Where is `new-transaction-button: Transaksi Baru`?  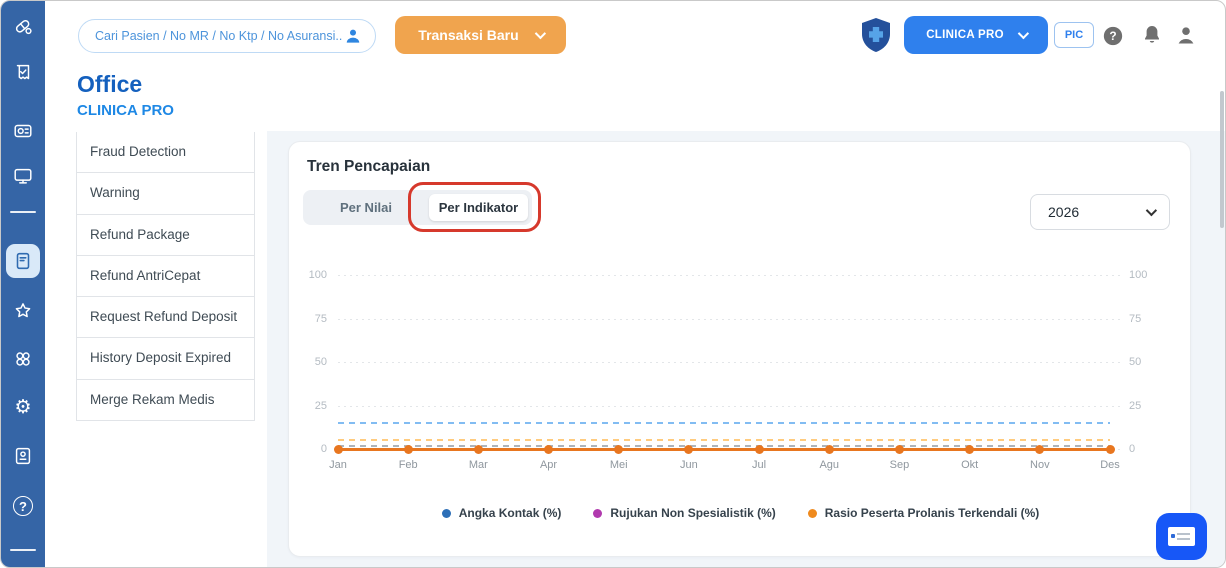 new-transaction-button: Transaksi Baru is located at coordinates (480, 35).